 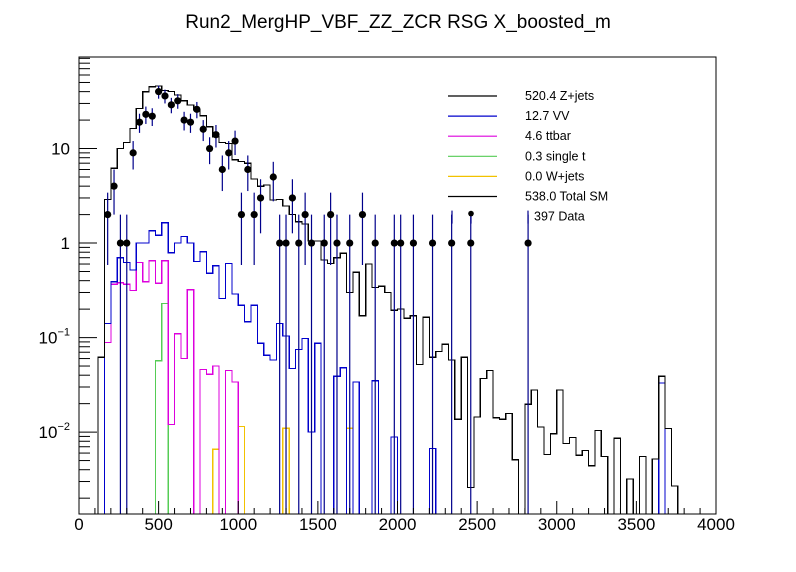 What do you see at coordinates (554, 176) in the screenshot?
I see `legend-label: 0.0 W+jets` at bounding box center [554, 176].